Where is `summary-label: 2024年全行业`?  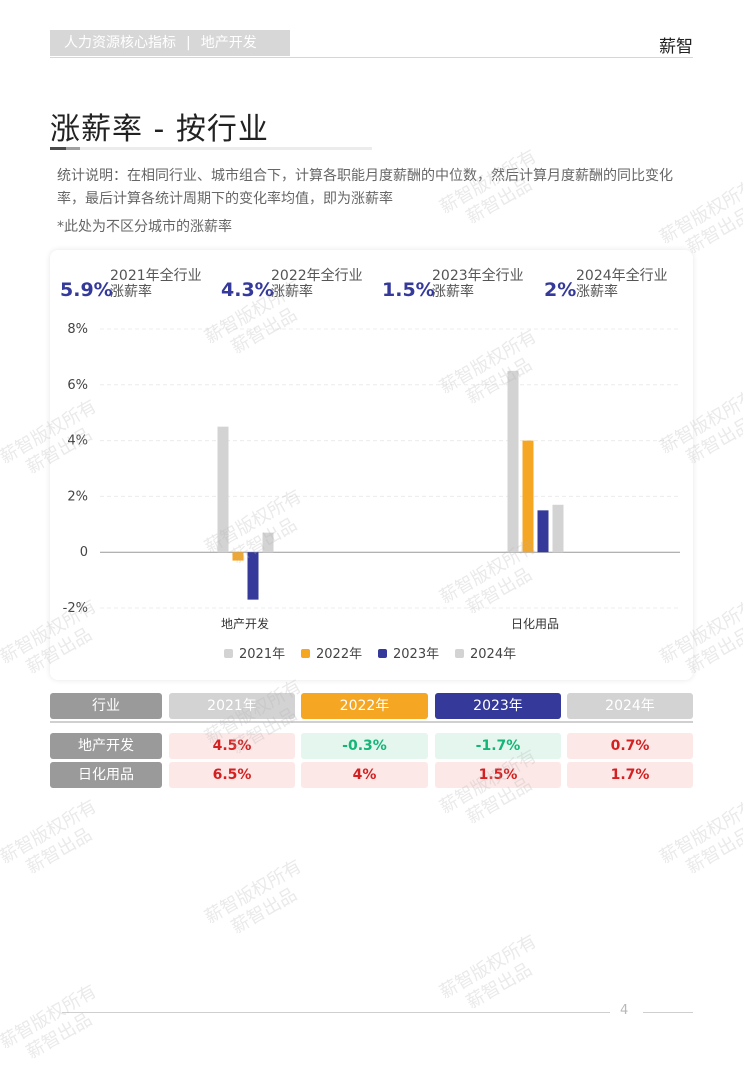 summary-label: 2024年全行业 is located at coordinates (622, 276).